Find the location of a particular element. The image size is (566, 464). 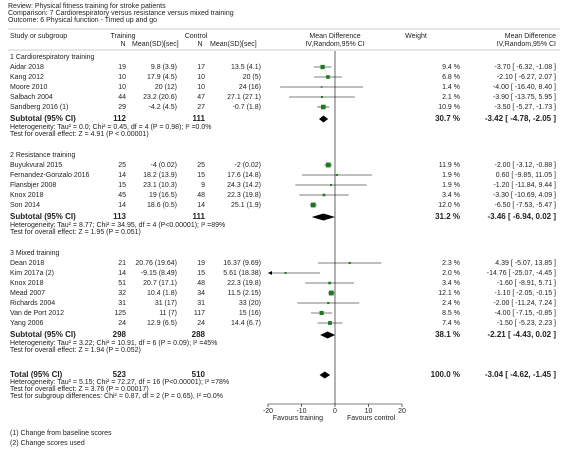

training-n: 298 is located at coordinates (120, 334).